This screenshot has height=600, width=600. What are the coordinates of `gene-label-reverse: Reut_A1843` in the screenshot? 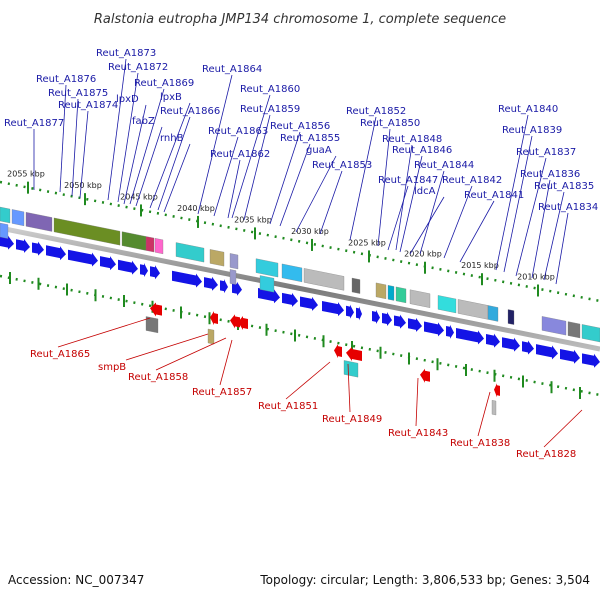 It's located at (418, 433).